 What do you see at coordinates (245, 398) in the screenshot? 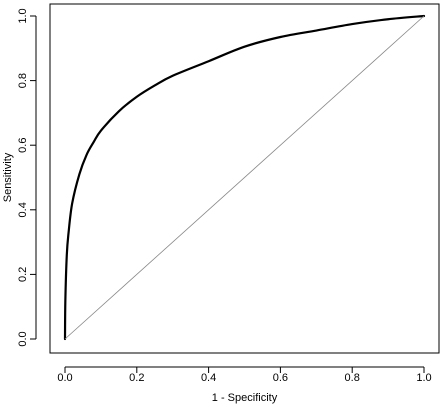
I see `x-axis-title: 1 - Specificity` at bounding box center [245, 398].